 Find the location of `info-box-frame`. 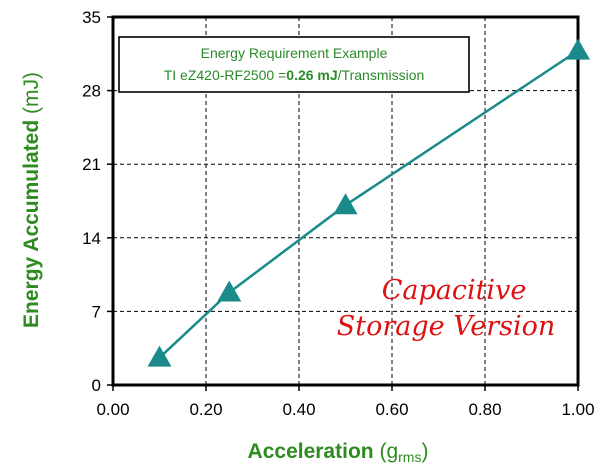

info-box-frame is located at coordinates (294, 64).